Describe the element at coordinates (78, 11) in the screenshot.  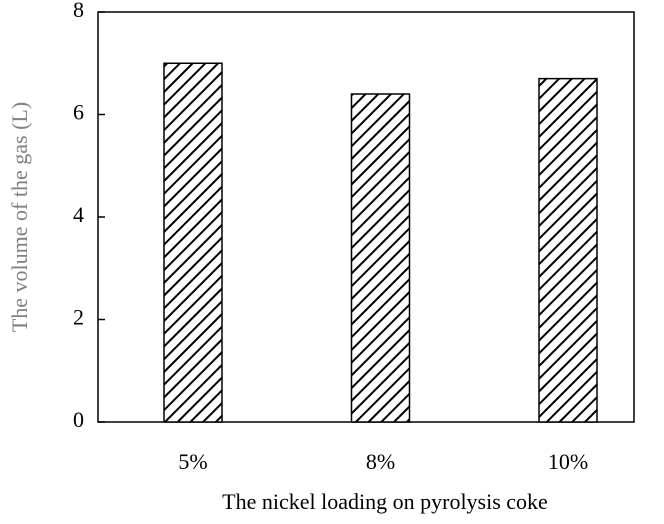
I see `y-tick-label: 8` at that location.